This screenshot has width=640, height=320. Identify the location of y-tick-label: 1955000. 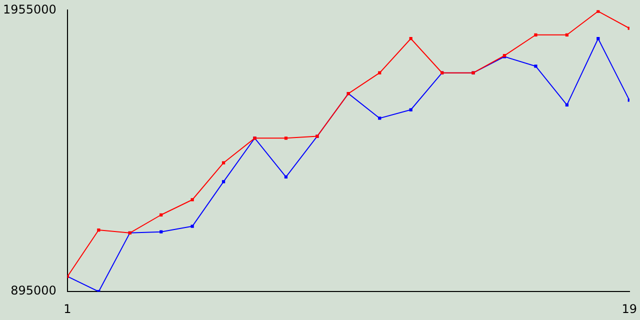
(29, 9).